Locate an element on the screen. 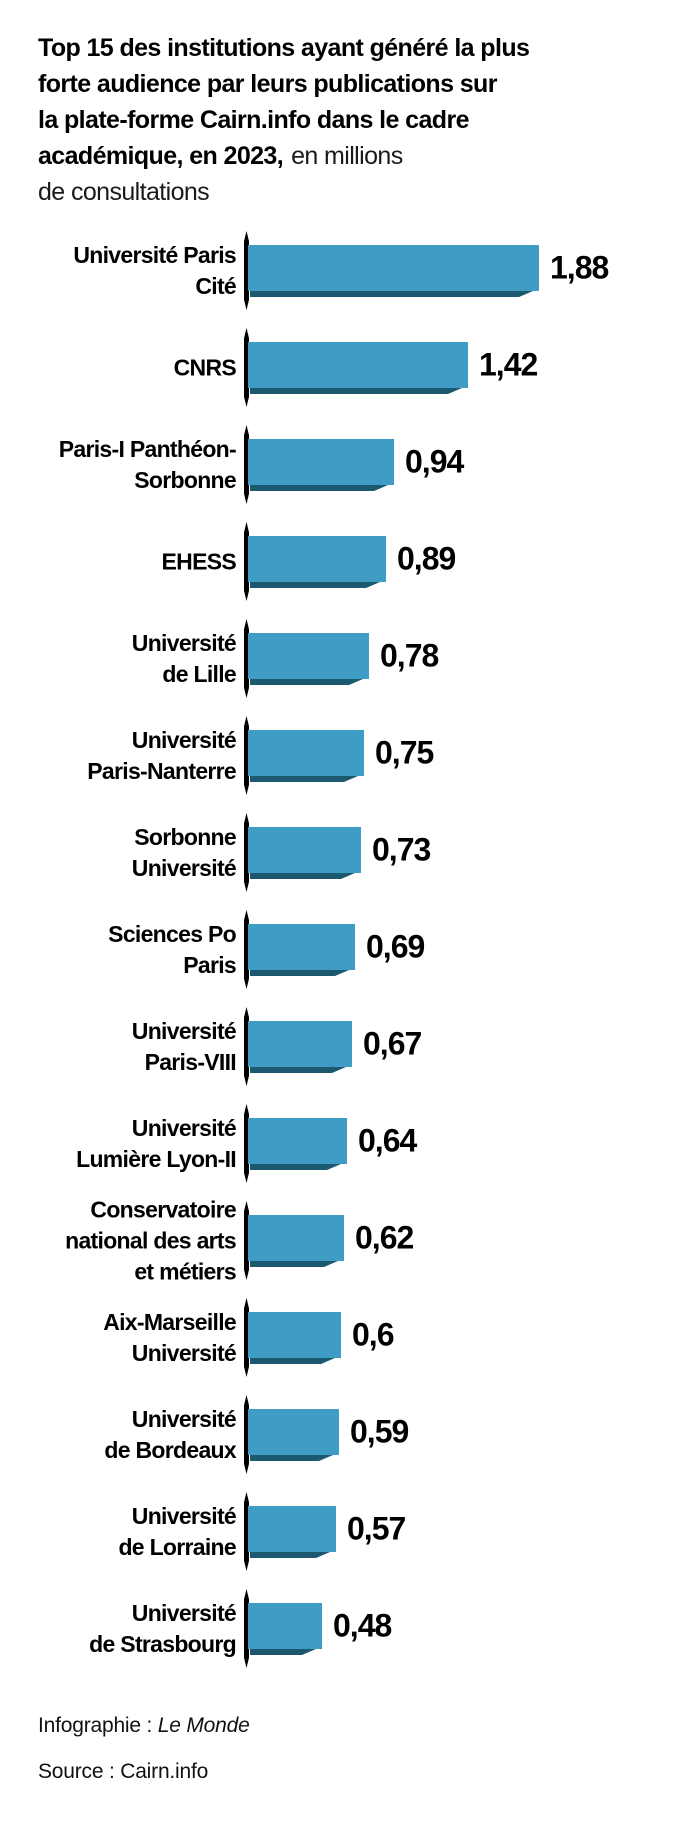 The image size is (700, 1824). bar-group: 0,78 is located at coordinates (343, 659).